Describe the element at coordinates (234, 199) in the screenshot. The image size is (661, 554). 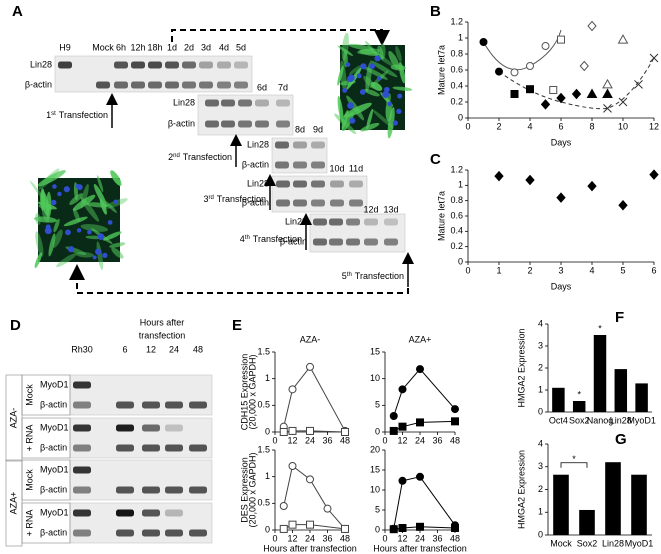
I see `transfection-label: 3rd Transfection` at that location.